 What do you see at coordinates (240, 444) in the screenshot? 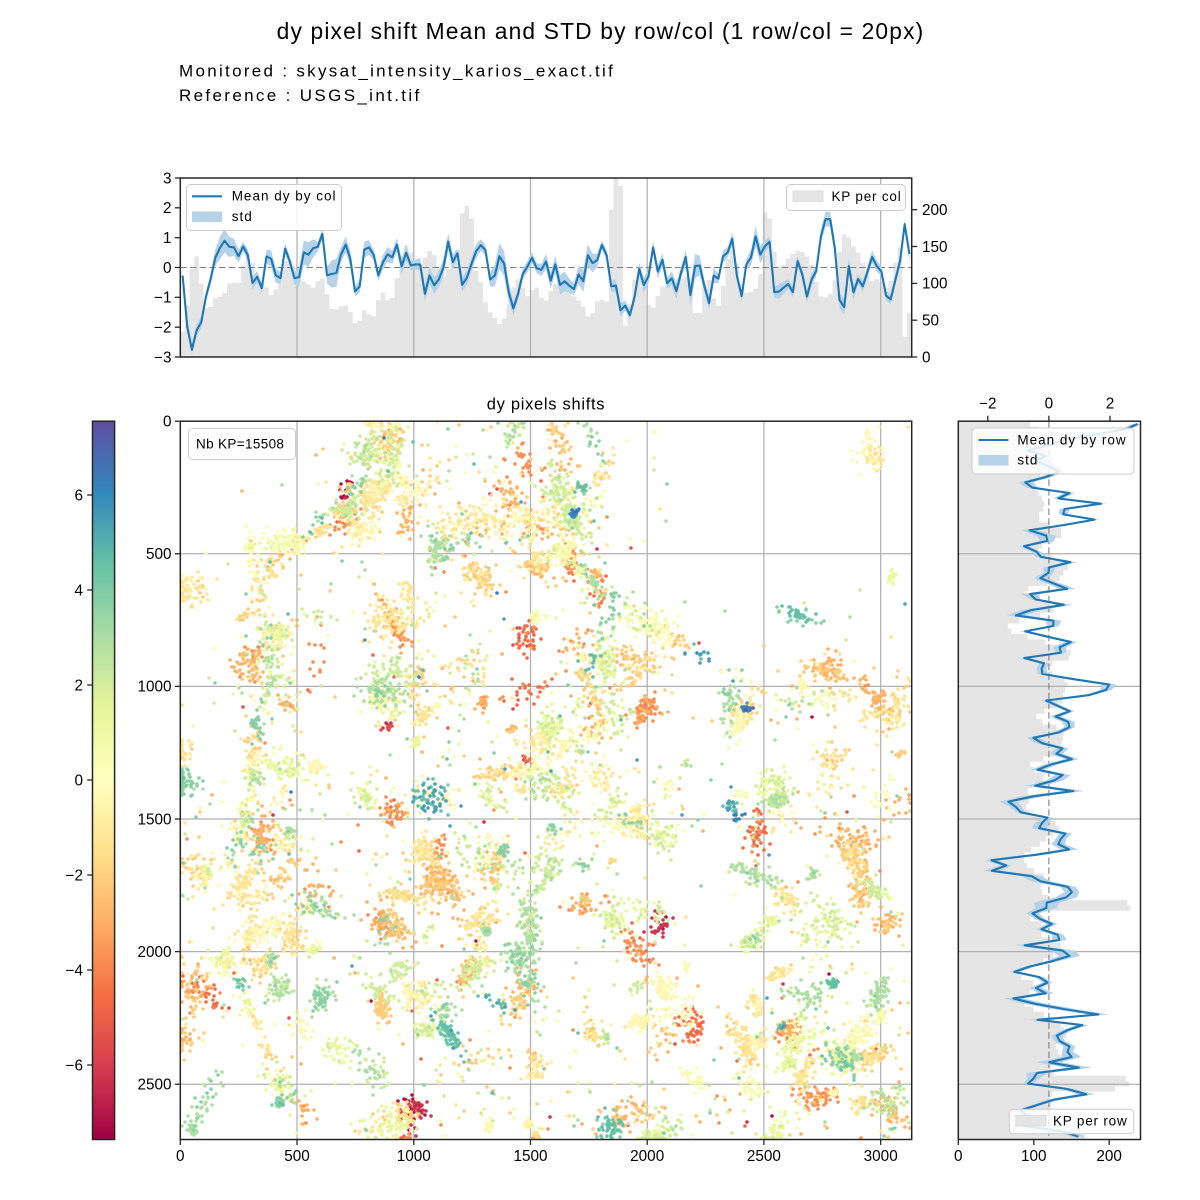
I see `svg-text: Nb KP=15508` at bounding box center [240, 444].